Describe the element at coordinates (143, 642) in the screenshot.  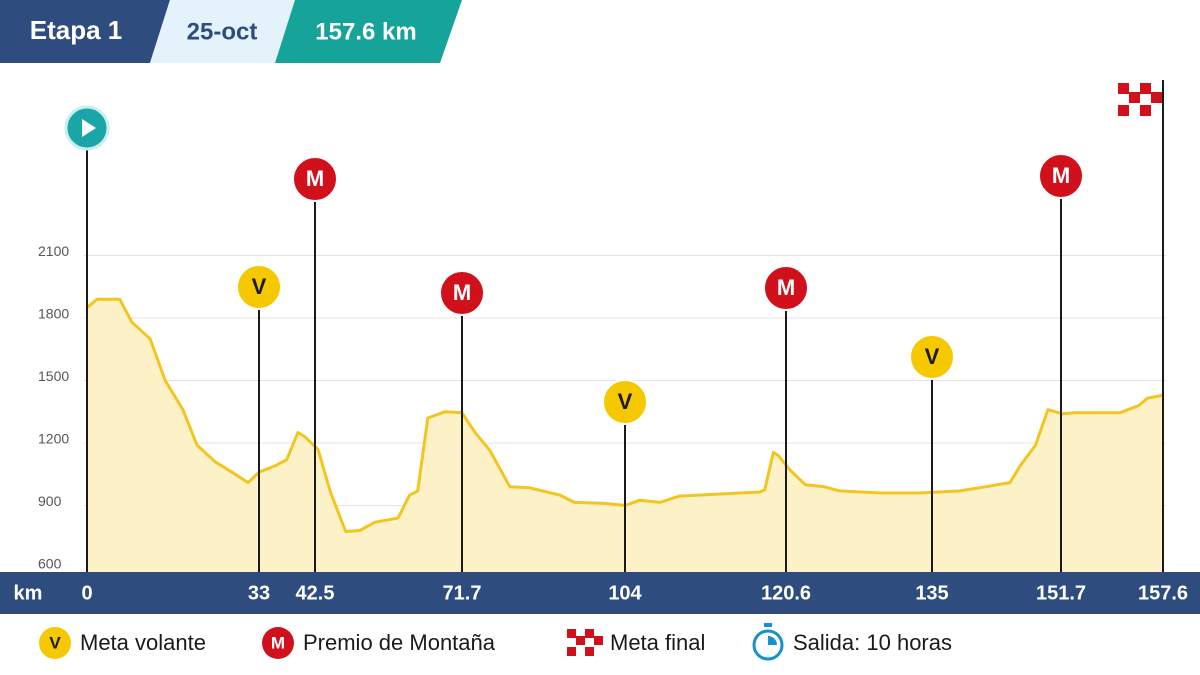
I see `legend-label: Meta volante` at that location.